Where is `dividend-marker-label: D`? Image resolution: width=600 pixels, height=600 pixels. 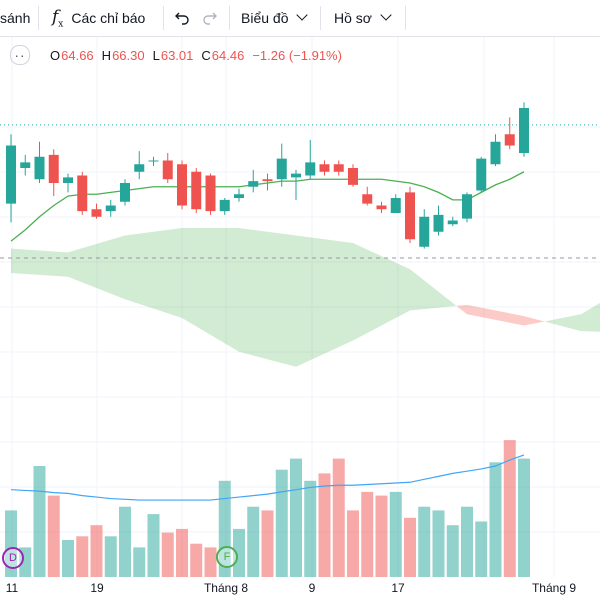
dividend-marker-label: D is located at coordinates (13, 558).